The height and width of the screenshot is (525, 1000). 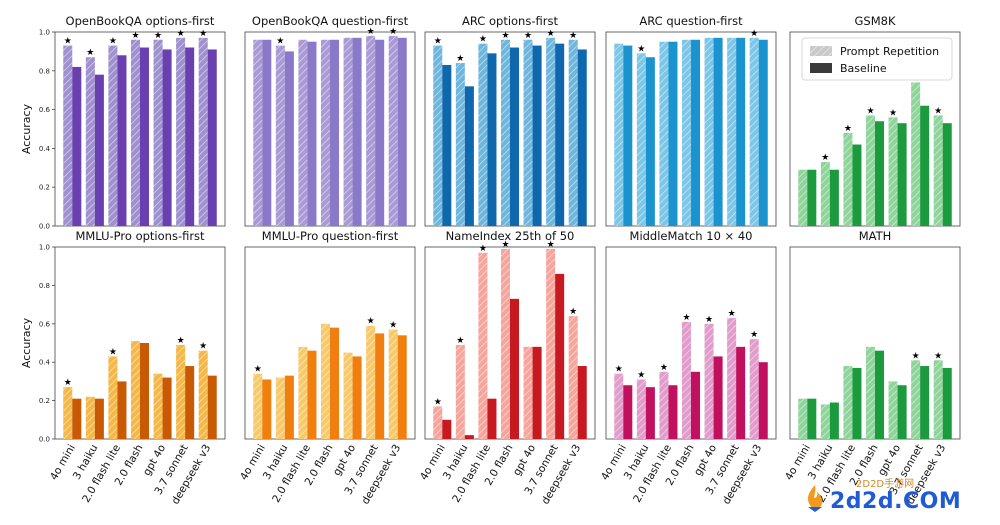 I want to click on subplot-title: MMLU-Pro options-first, so click(x=140, y=236).